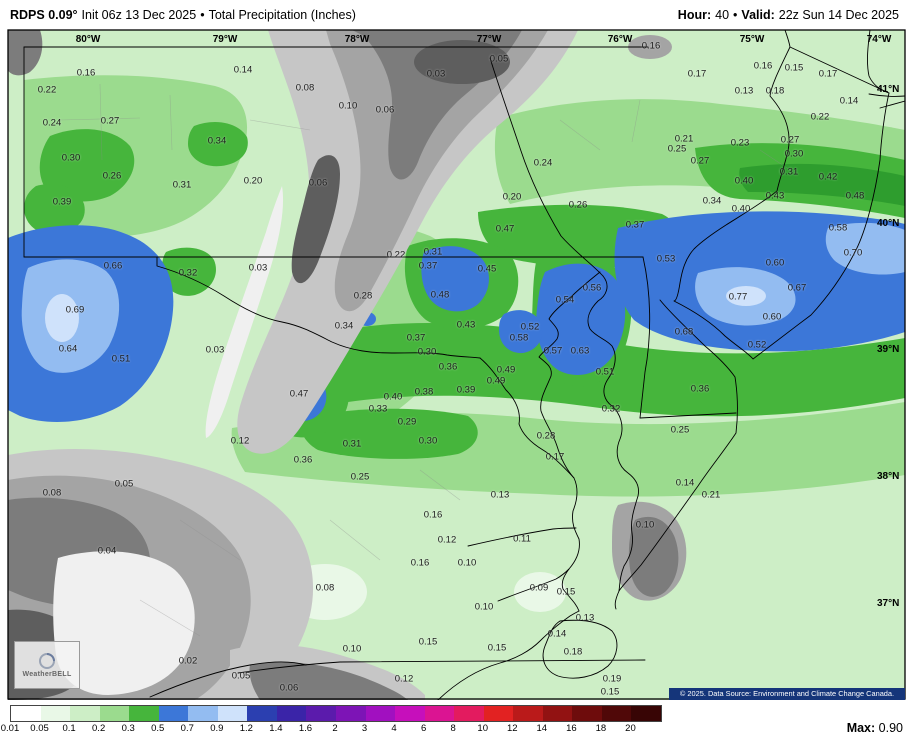 The height and width of the screenshot is (750, 913). Describe the element at coordinates (364, 728) in the screenshot. I see `colorbar-tick-label: 3` at that location.